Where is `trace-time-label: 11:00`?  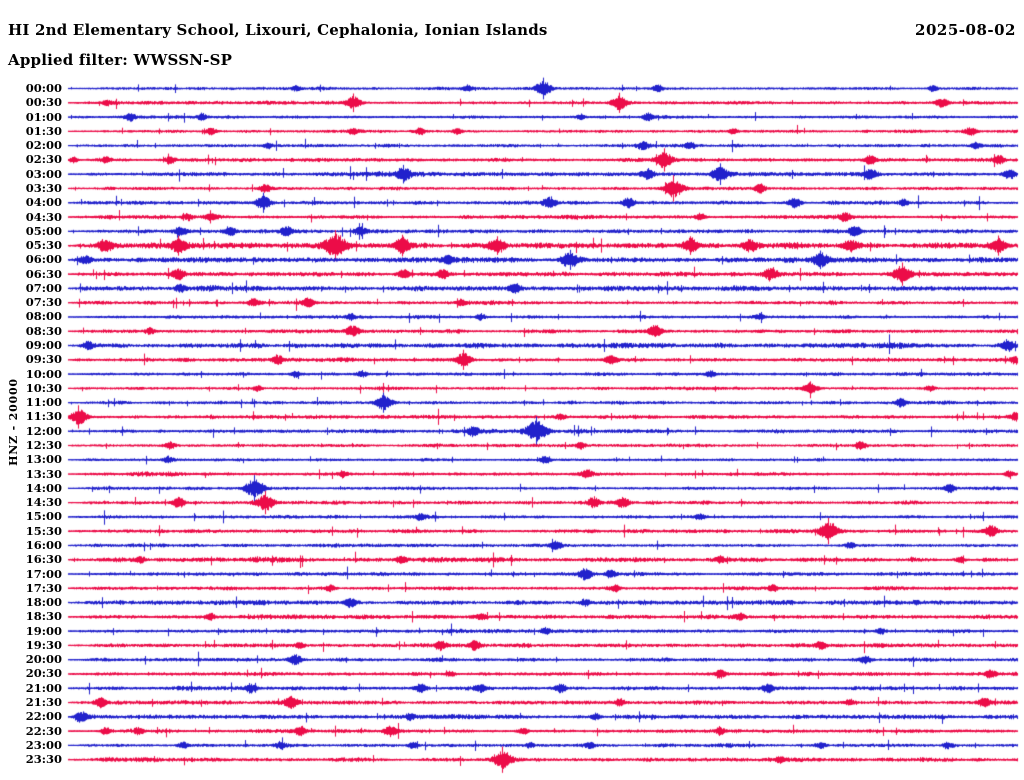 trace-time-label: 11:00 is located at coordinates (43, 402).